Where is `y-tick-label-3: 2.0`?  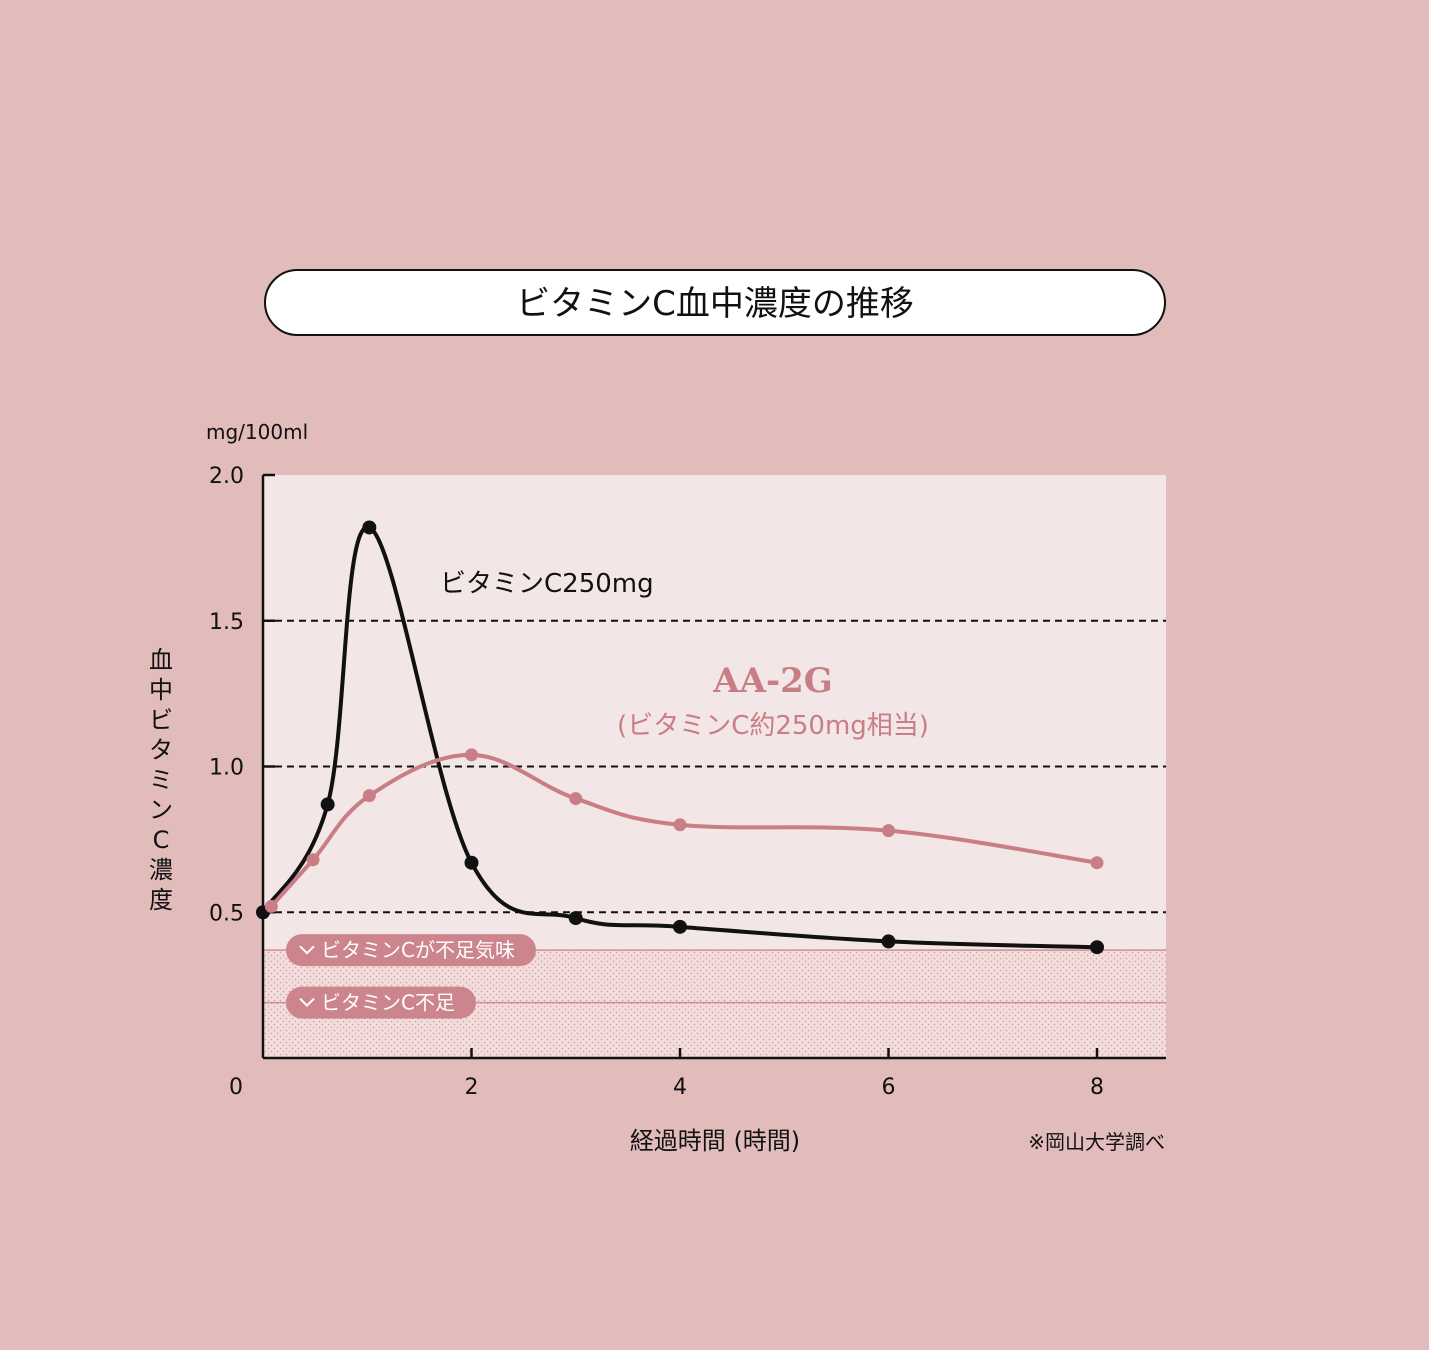 y-tick-label-3: 2.0 is located at coordinates (226, 476).